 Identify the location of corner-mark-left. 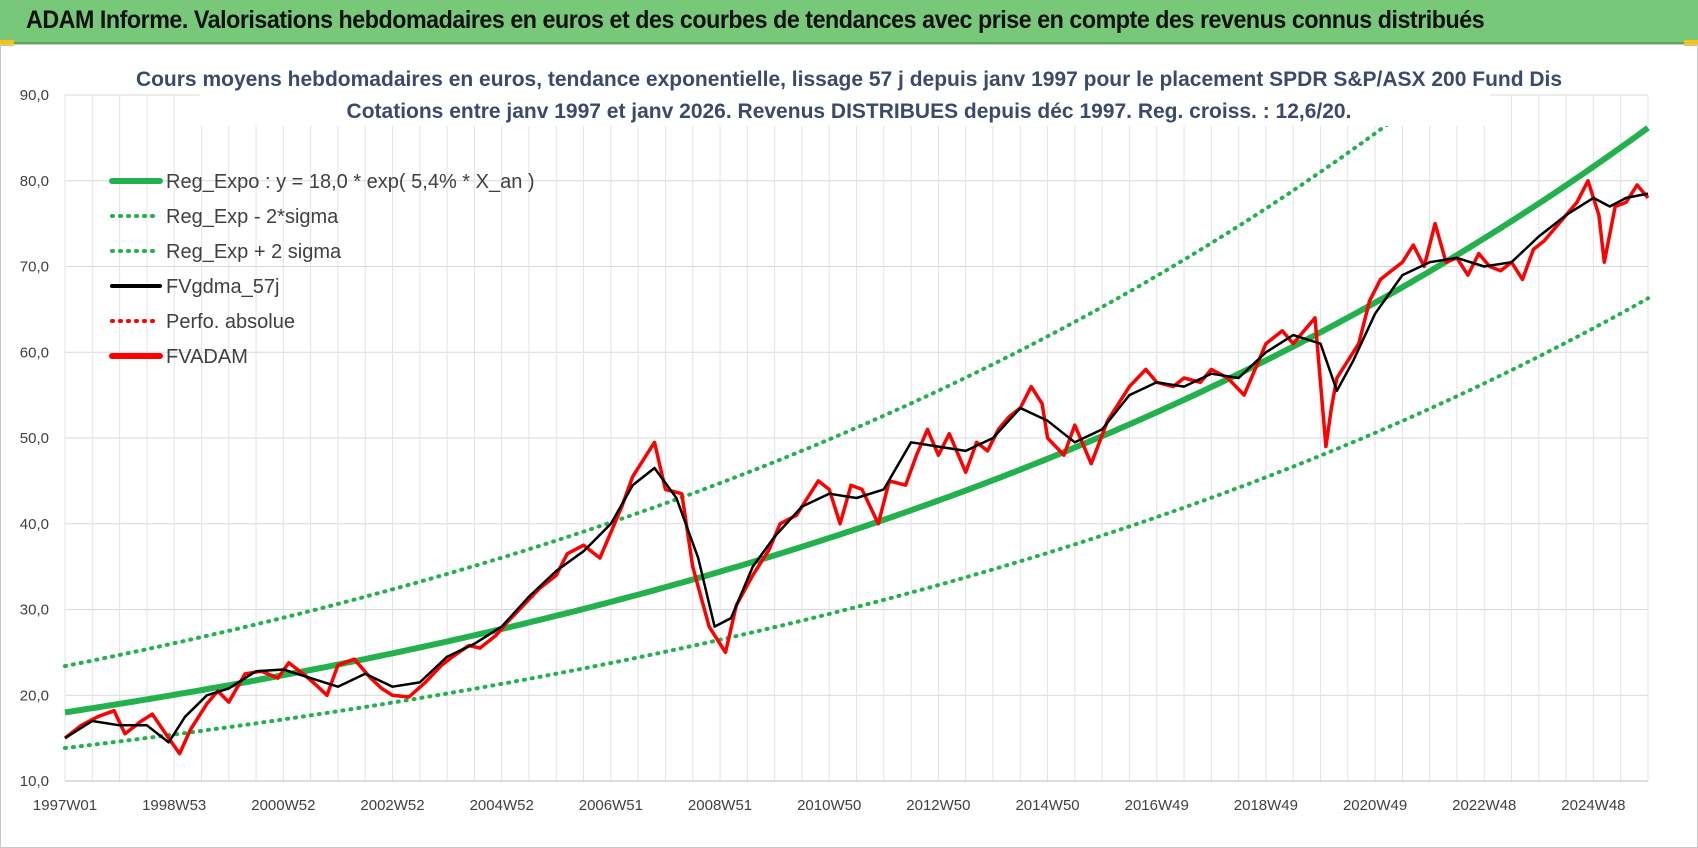
(7, 43).